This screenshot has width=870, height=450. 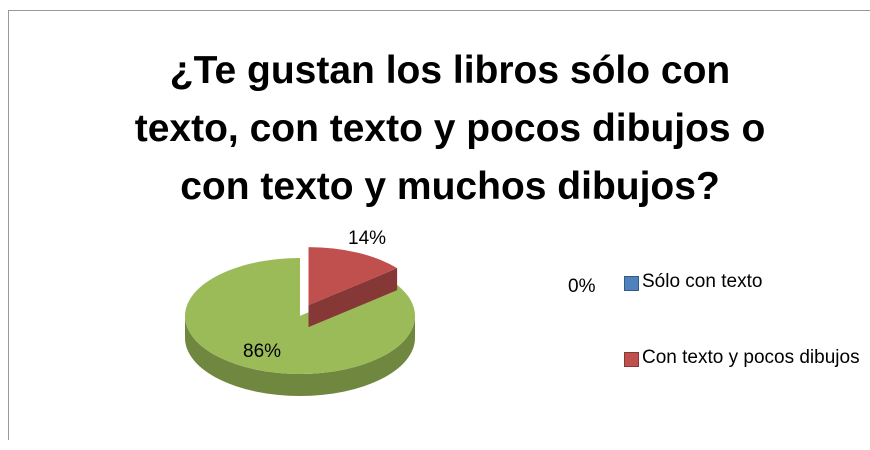 I want to click on legend-label: Con texto y pocos dibujos, so click(x=751, y=357).